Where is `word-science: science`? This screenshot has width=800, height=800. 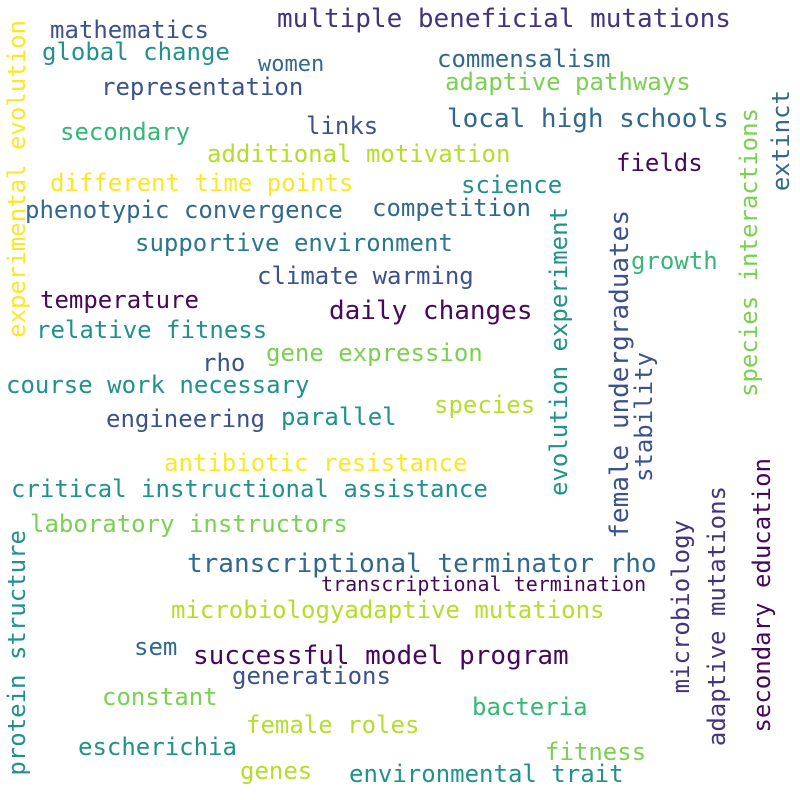
word-science: science is located at coordinates (512, 185).